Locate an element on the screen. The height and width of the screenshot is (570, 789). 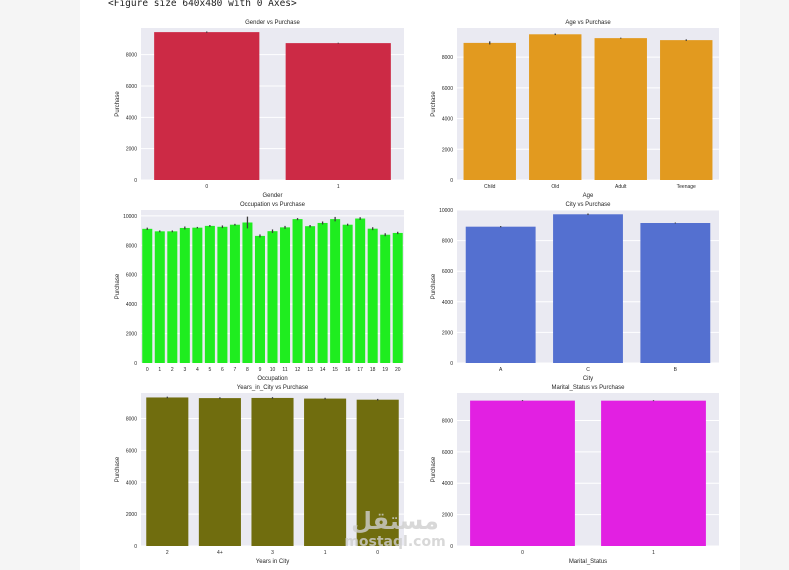
x-tick-label: 4 is located at coordinates (197, 370).